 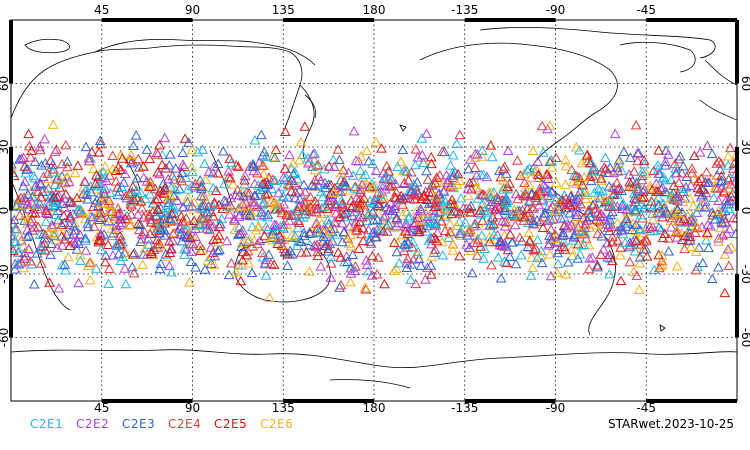 I want to click on legend-item: C2E3, so click(x=139, y=424).